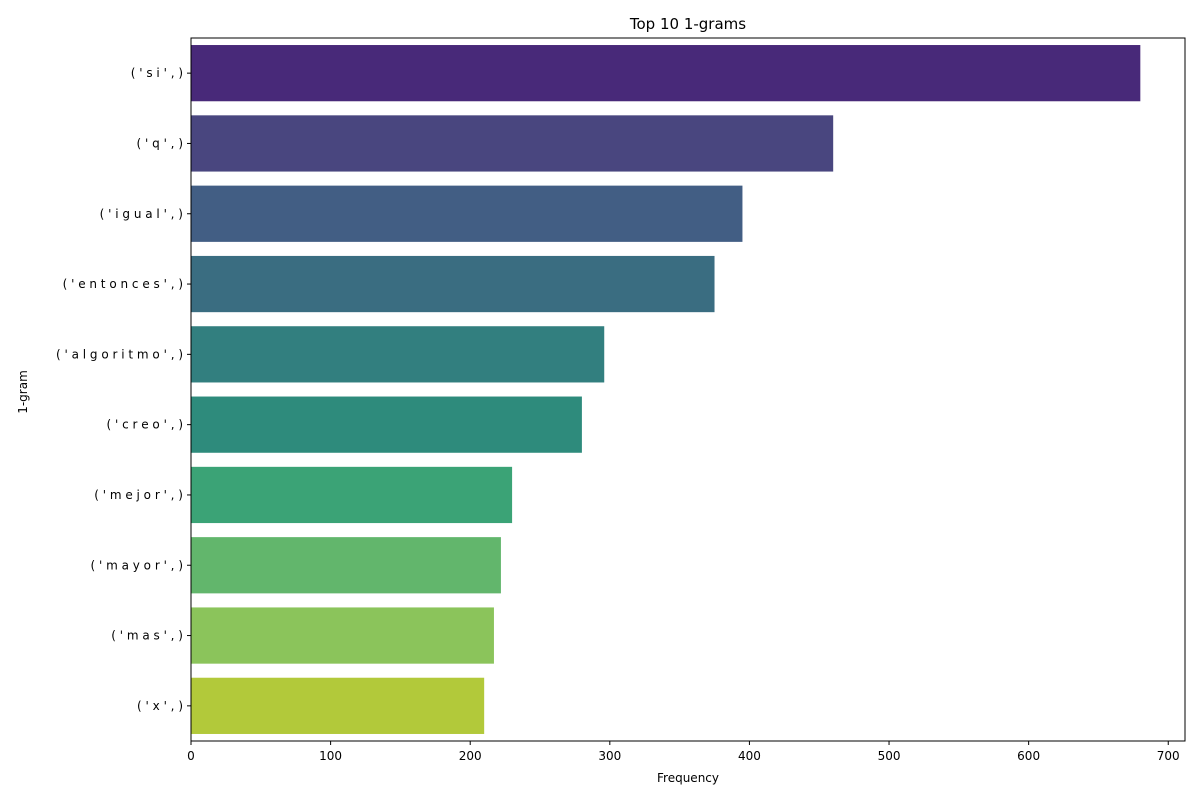  What do you see at coordinates (136, 565) in the screenshot?
I see `y-tick-label: ( ' m a y o r ' , )` at bounding box center [136, 565].